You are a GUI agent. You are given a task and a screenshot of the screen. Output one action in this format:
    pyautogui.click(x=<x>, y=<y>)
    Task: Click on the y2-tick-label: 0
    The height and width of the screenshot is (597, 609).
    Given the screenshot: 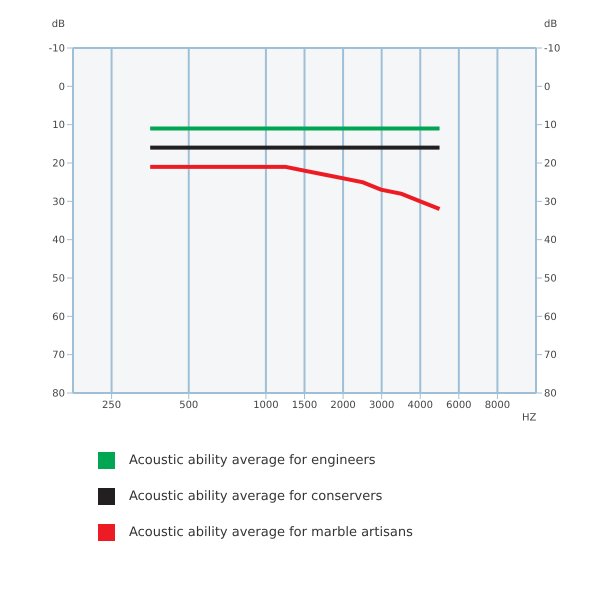 What is the action you would take?
    pyautogui.click(x=547, y=87)
    